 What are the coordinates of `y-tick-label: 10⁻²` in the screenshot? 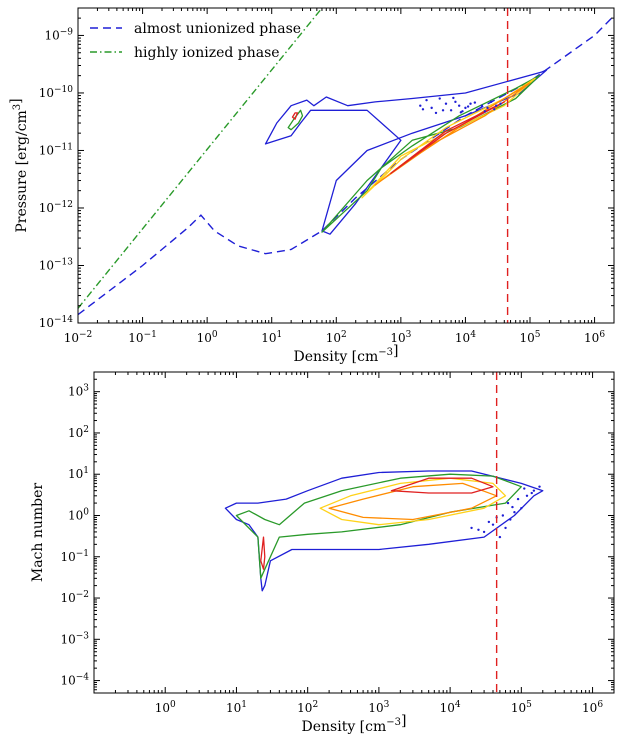 It's located at (74, 597).